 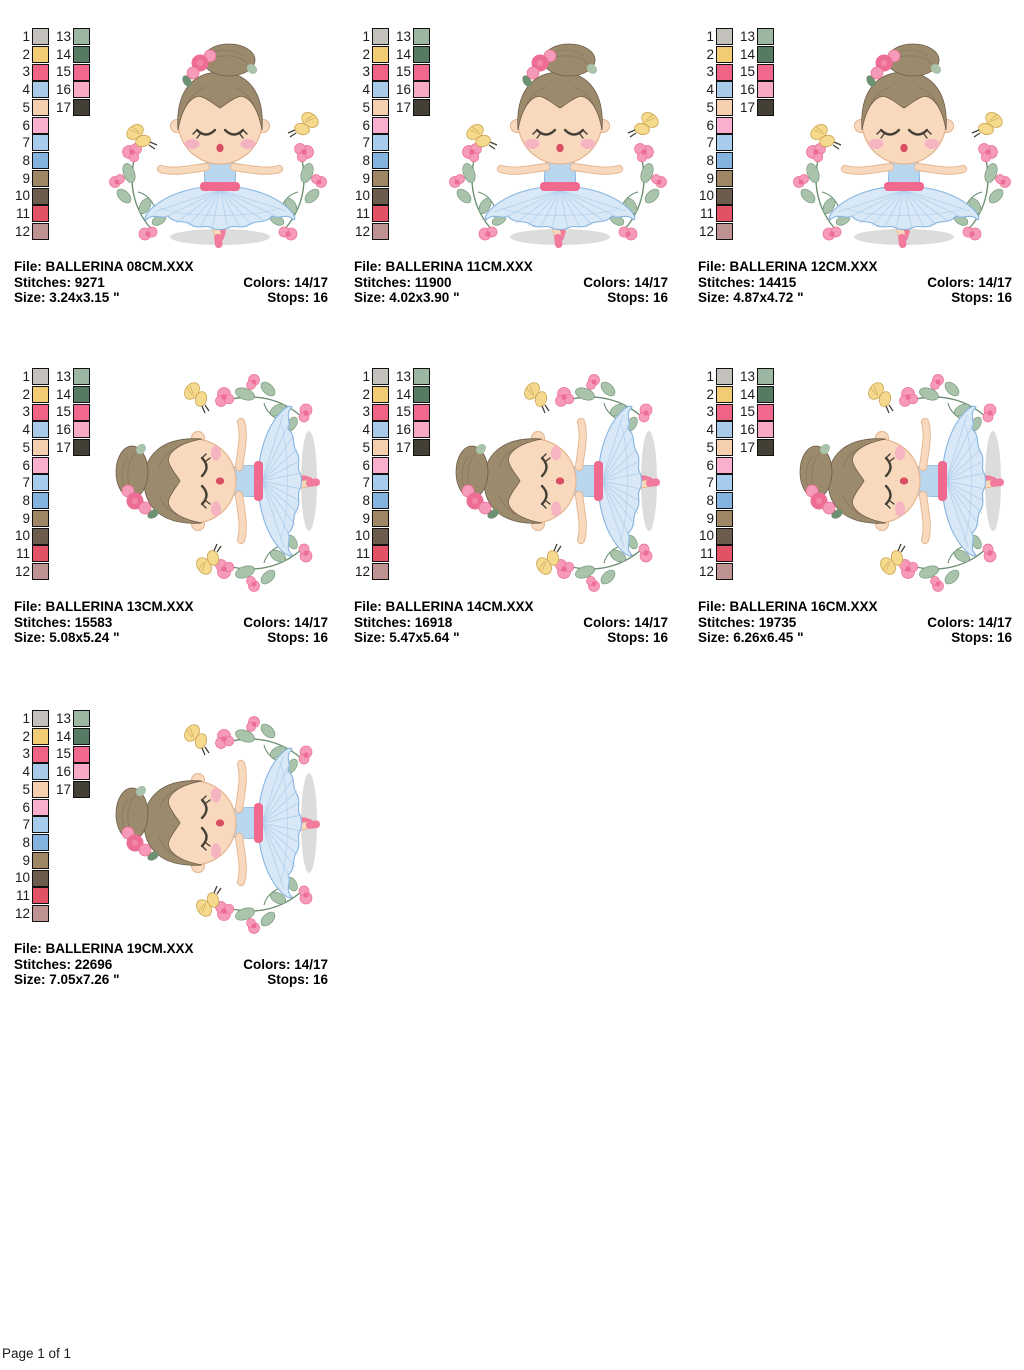 What do you see at coordinates (69, 55) in the screenshot?
I see `thread-palette-row: 14` at bounding box center [69, 55].